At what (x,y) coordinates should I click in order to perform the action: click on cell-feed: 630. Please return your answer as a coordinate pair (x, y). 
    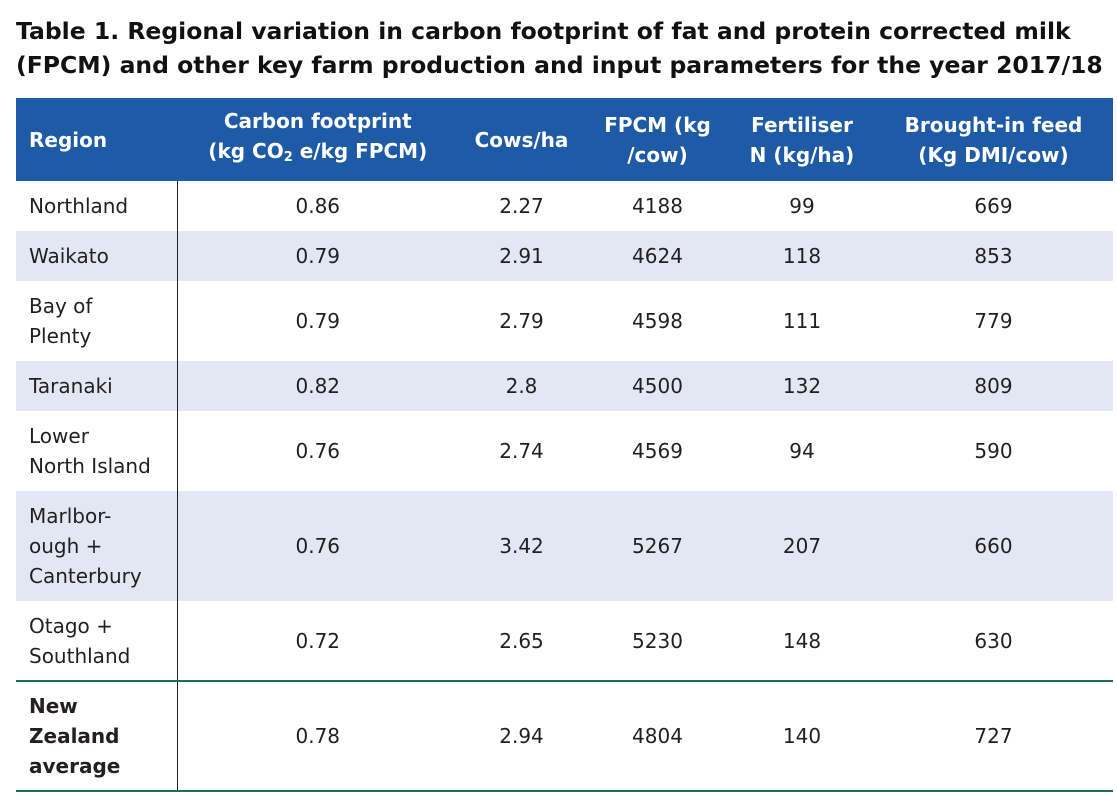
    Looking at the image, I should click on (993, 640).